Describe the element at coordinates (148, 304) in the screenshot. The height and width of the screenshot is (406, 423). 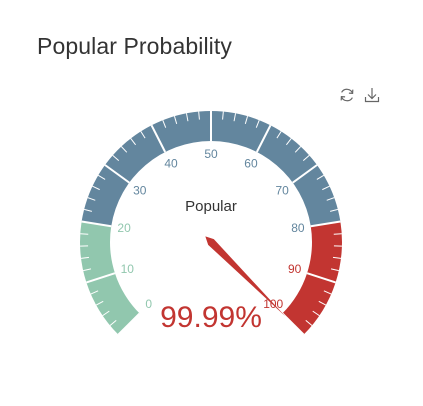
I see `gauge-tick-label-0: 0` at that location.